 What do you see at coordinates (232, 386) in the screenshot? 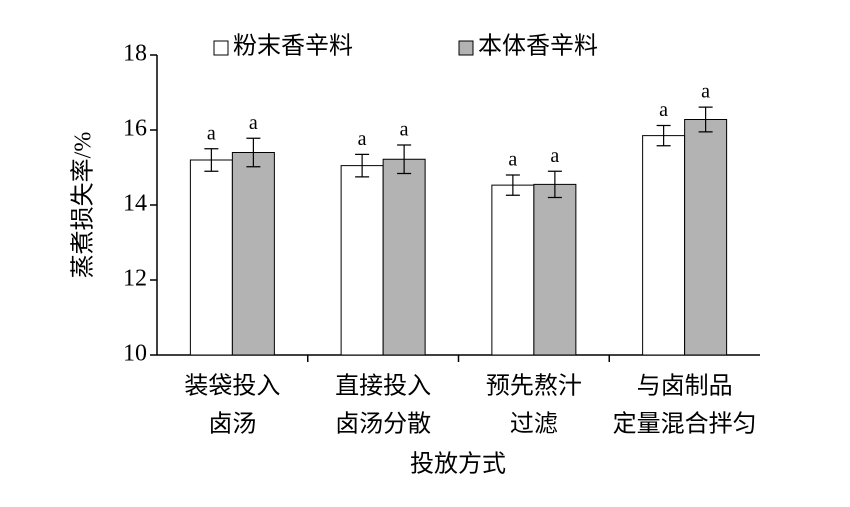
I see `x-tick-label: 装袋投入` at bounding box center [232, 386].